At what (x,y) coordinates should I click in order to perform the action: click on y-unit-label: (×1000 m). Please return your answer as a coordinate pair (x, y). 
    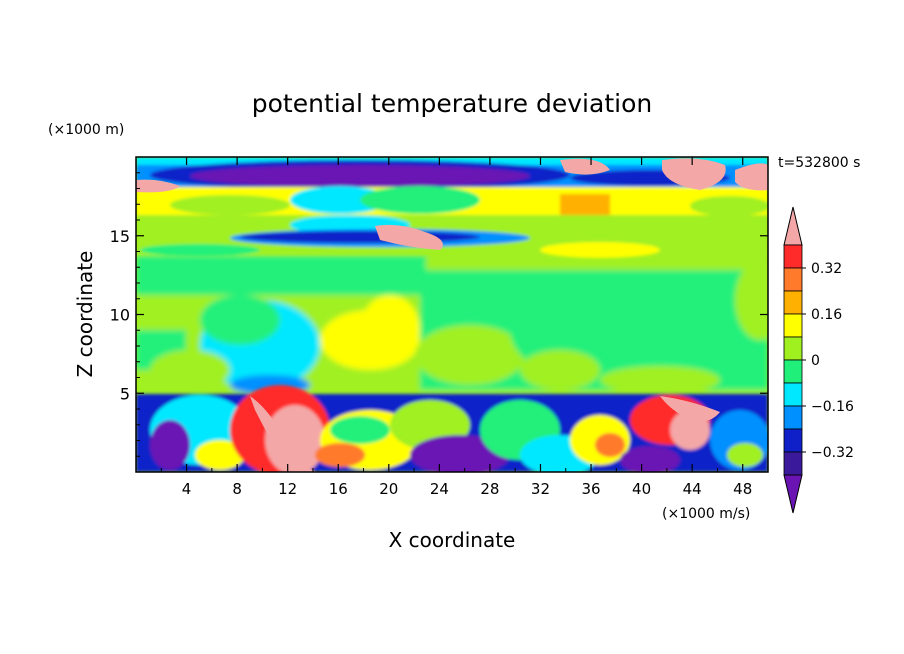
    Looking at the image, I should click on (86, 130).